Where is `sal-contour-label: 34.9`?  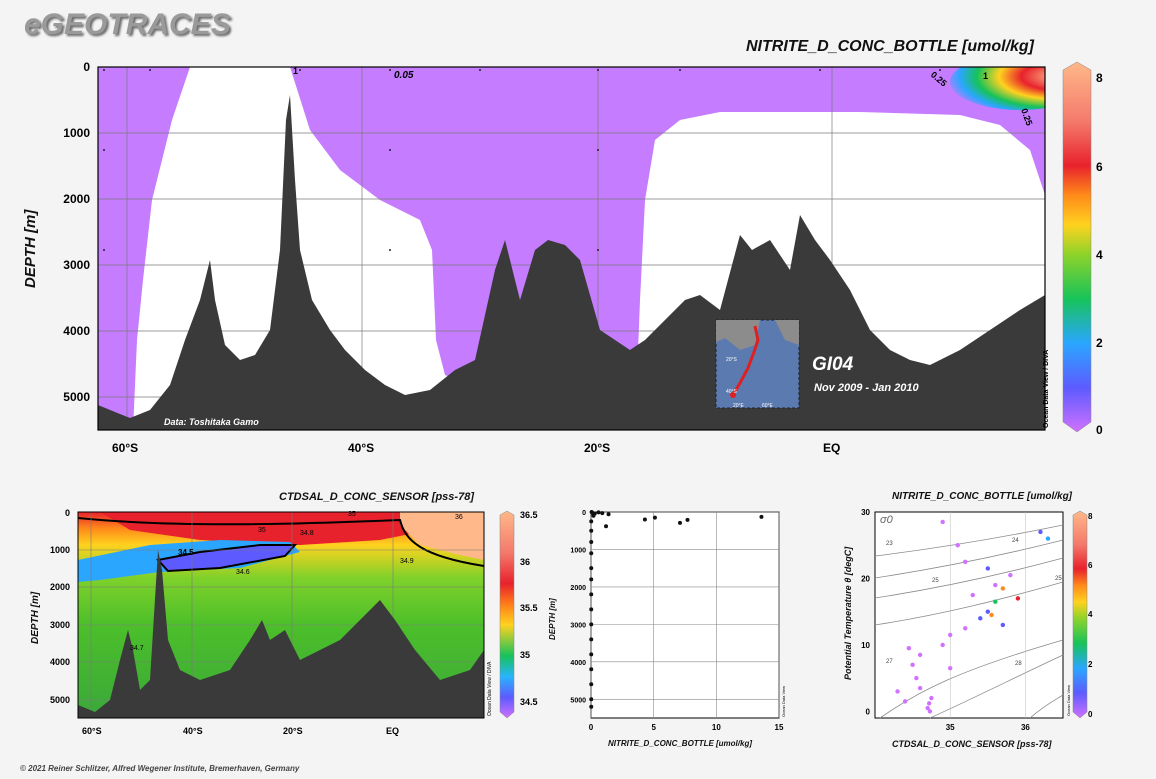
sal-contour-label: 34.9 is located at coordinates (407, 561).